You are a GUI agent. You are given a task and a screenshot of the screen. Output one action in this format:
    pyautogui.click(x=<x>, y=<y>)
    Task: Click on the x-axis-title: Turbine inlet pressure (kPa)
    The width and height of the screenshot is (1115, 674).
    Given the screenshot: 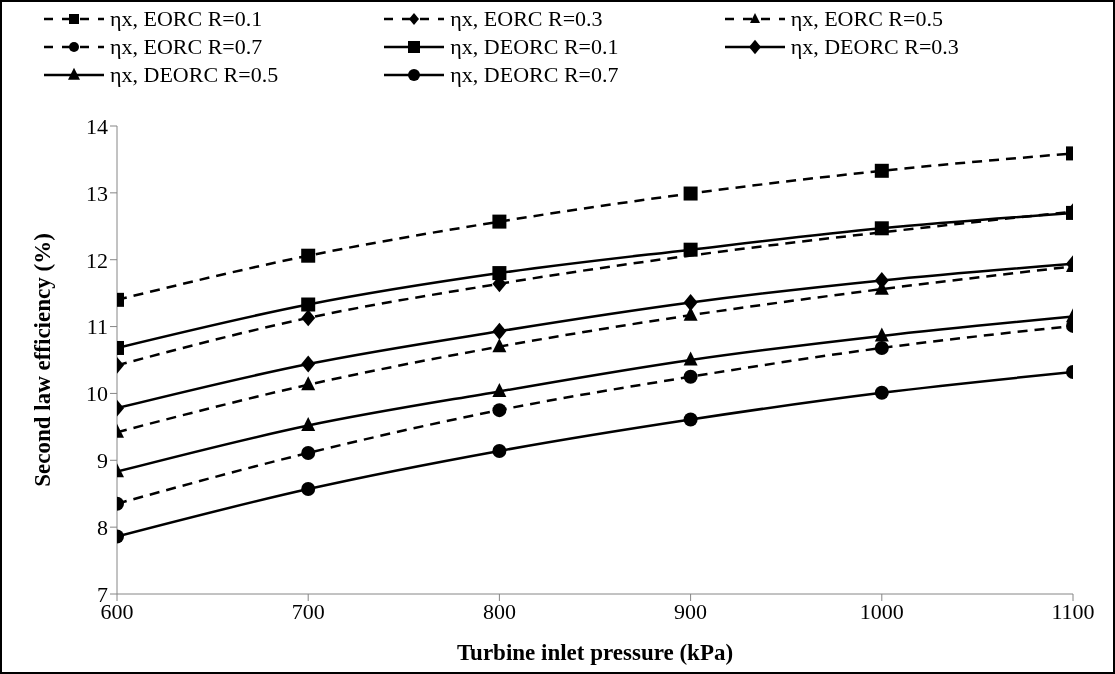 What is the action you would take?
    pyautogui.click(x=595, y=652)
    